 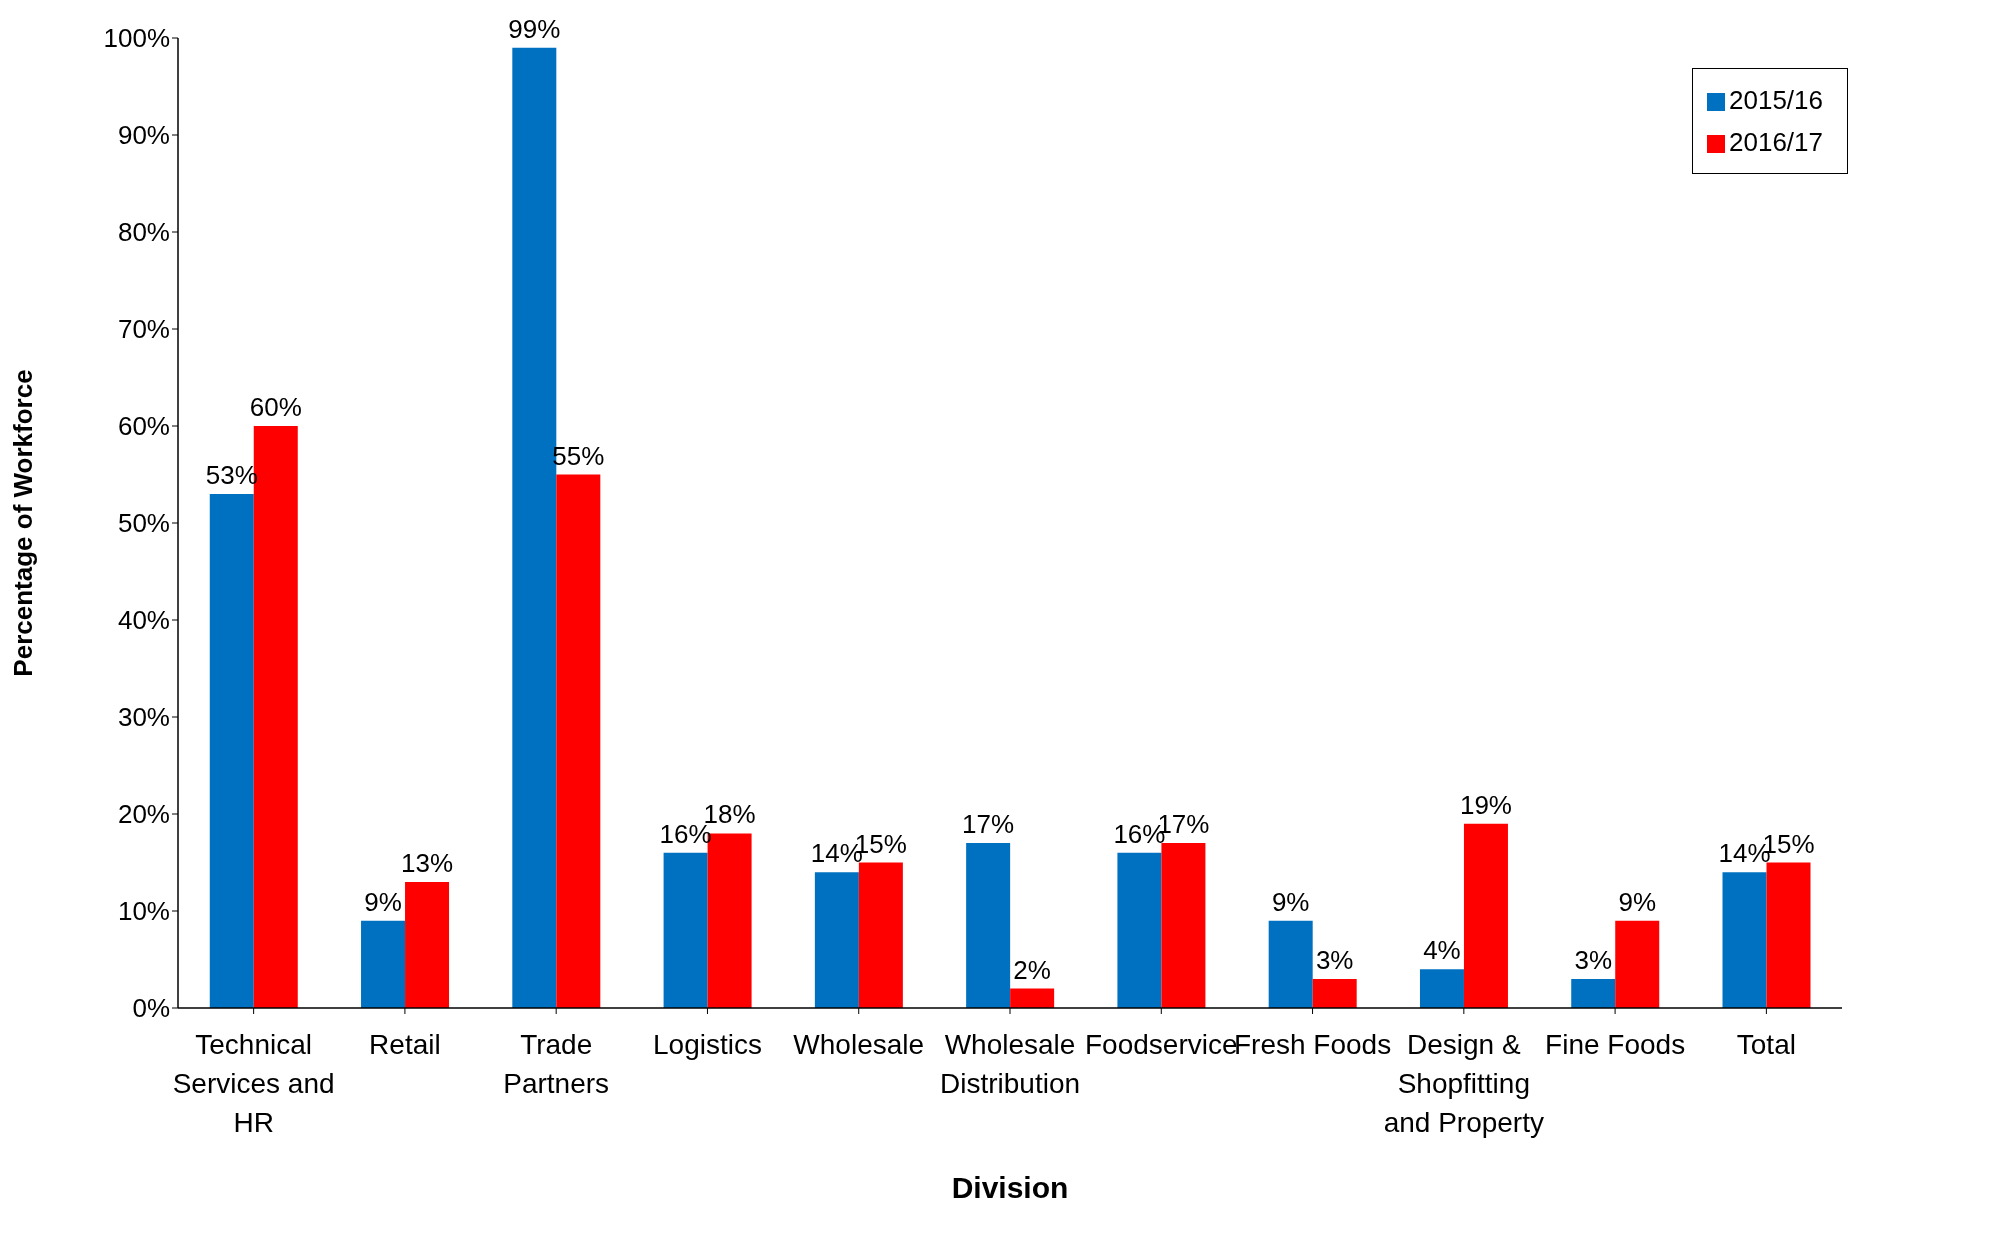 What do you see at coordinates (143, 523) in the screenshot?
I see `y-tick-label: 50%` at bounding box center [143, 523].